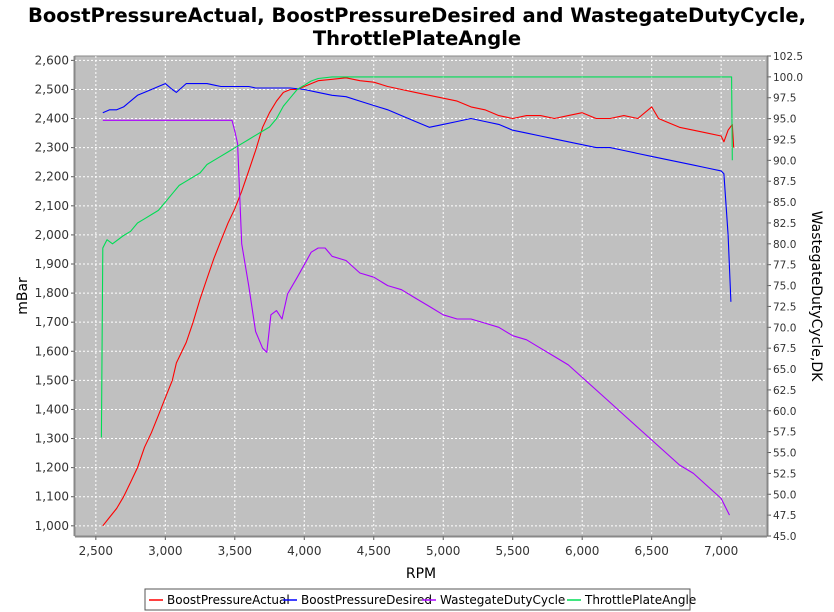 This screenshot has width=834, height=612. What do you see at coordinates (52, 148) in the screenshot?
I see `y-tick-label: 2,300` at bounding box center [52, 148].